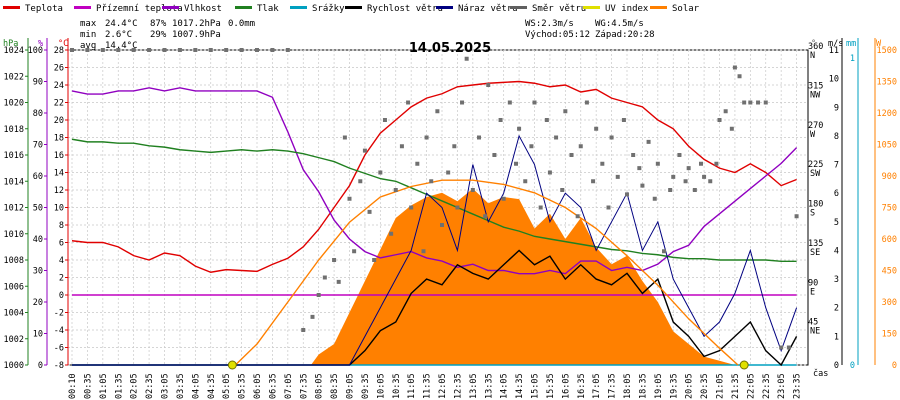 The height and width of the screenshot is (400, 900). What do you see at coordinates (690, 386) in the screenshot?
I see `x-tick-label: 20:05` at bounding box center [690, 386].